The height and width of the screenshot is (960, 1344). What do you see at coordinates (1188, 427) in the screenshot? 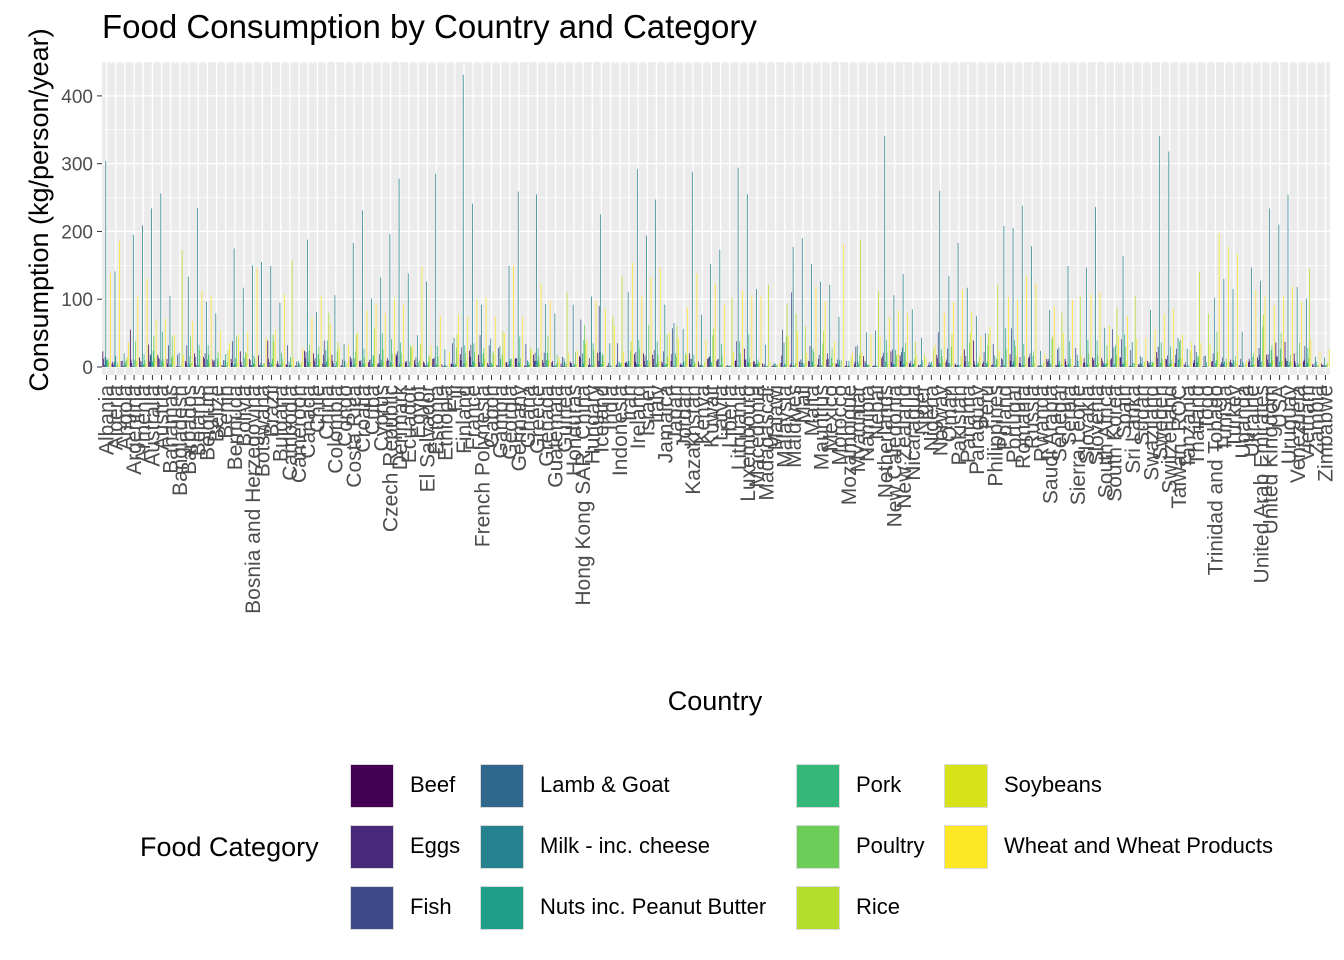
I see `x-tick-label: Tanzania` at bounding box center [1188, 427].